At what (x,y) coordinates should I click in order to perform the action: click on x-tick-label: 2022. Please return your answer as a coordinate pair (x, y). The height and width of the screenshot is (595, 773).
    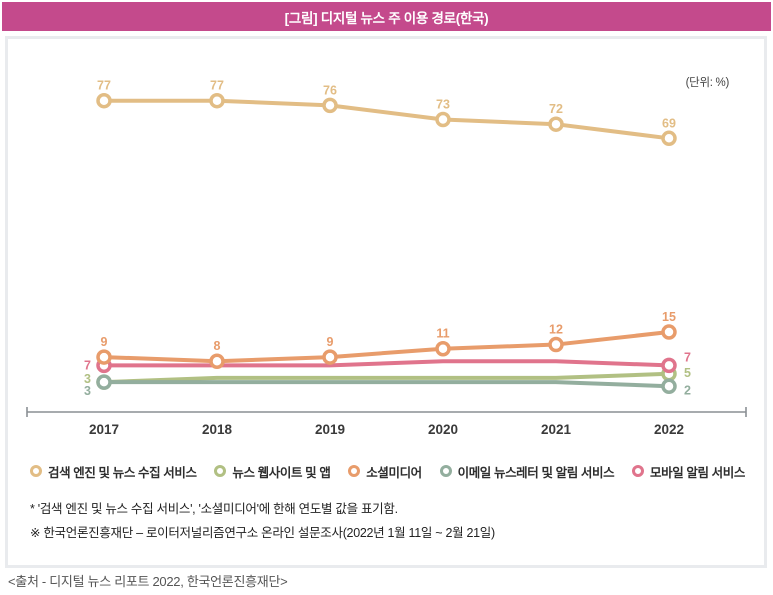
    Looking at the image, I should click on (669, 429).